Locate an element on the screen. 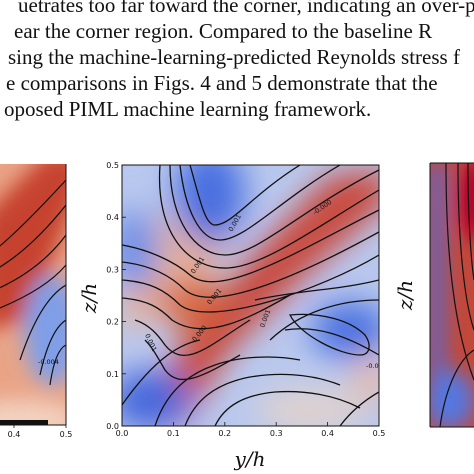  y-tick-label: 0.5 is located at coordinates (112, 165).